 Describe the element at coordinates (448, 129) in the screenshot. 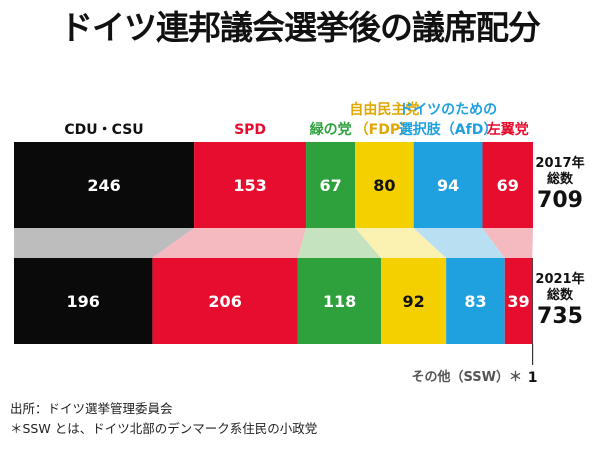

I see `party-label-4-line-1: 選択肢（AfD）` at that location.